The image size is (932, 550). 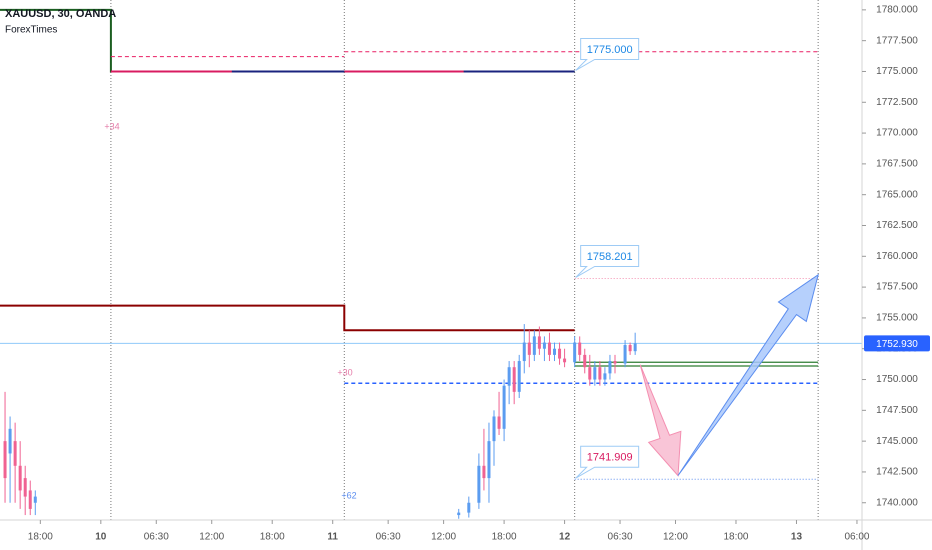 What do you see at coordinates (565, 537) in the screenshot?
I see `x-tick-label: 12` at bounding box center [565, 537].